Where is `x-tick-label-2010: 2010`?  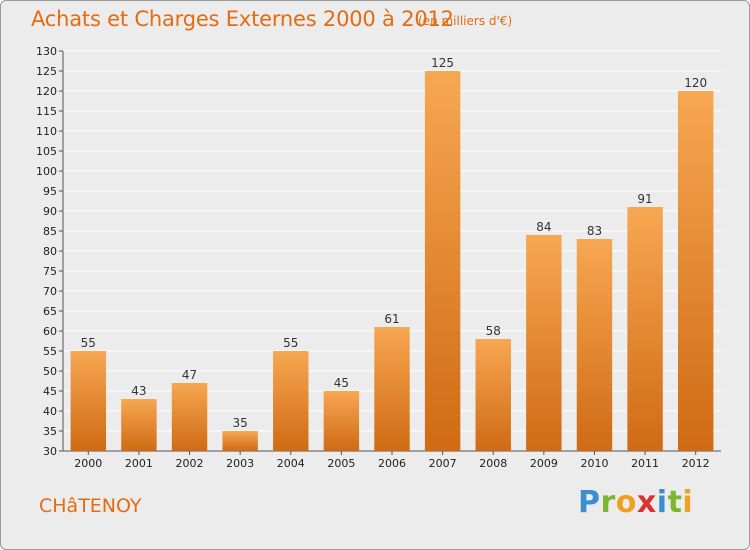 x-tick-label-2010: 2010 is located at coordinates (594, 463).